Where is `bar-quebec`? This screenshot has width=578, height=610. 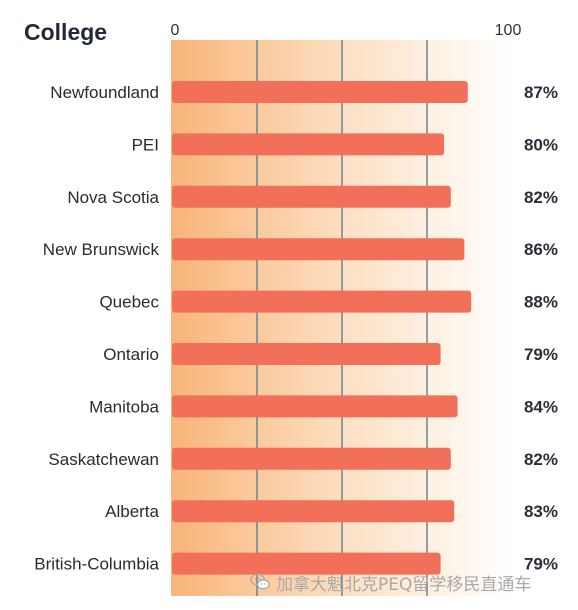
bar-quebec is located at coordinates (322, 301).